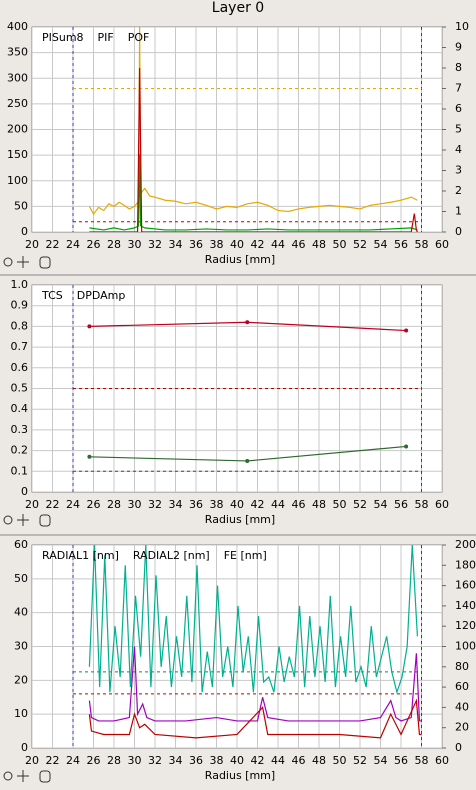 The width and height of the screenshot is (476, 790). What do you see at coordinates (20, 284) in the screenshot?
I see `y-tick-label: 1.0` at bounding box center [20, 284].